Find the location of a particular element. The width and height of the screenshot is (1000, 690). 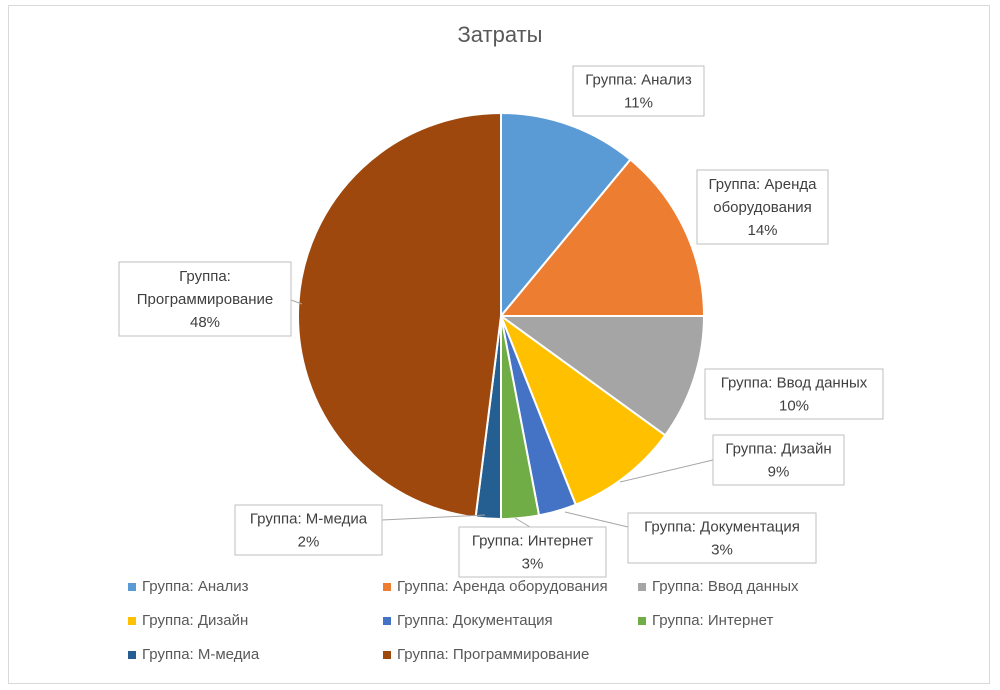

data-label-text: 48% is located at coordinates (205, 322).